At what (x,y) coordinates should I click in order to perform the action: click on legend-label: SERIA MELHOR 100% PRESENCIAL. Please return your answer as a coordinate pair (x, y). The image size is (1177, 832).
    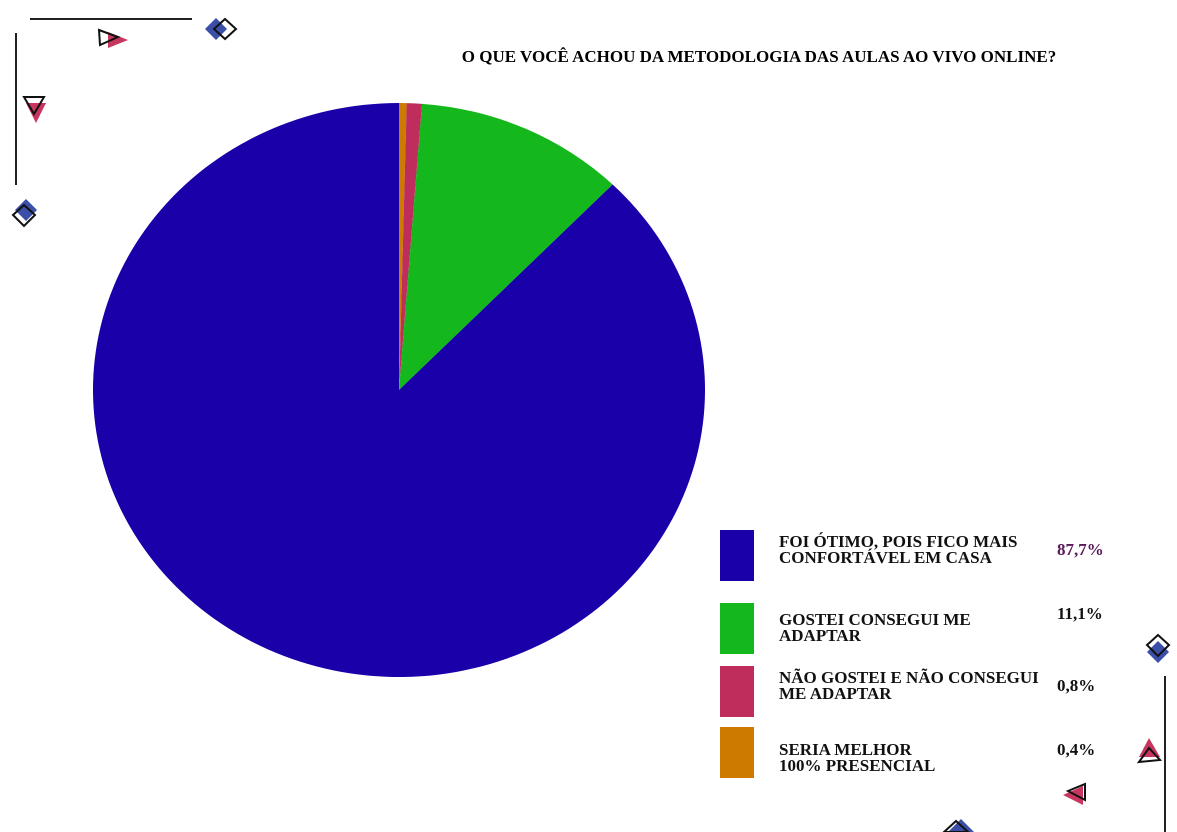
    Looking at the image, I should click on (857, 757).